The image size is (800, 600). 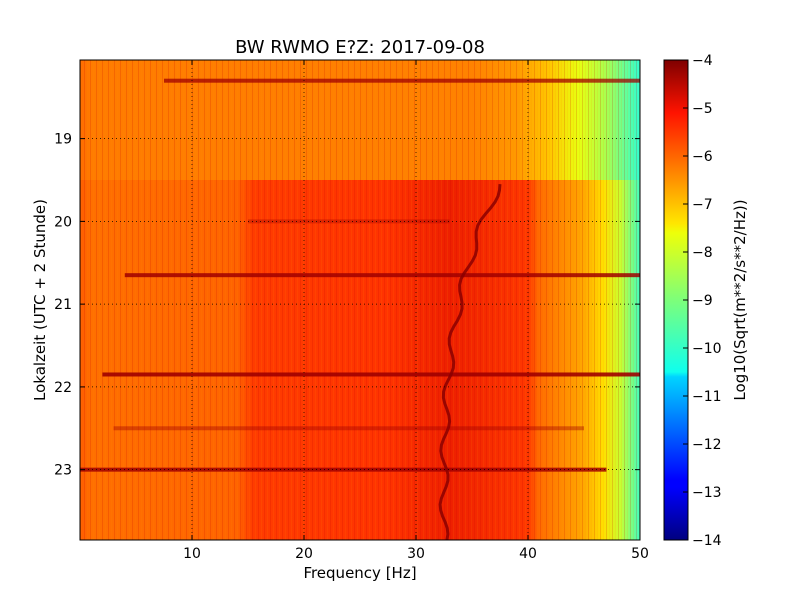 What do you see at coordinates (40, 300) in the screenshot?
I see `y-axis-label: Lokalzeit (UTC + 2 Stunde)` at bounding box center [40, 300].